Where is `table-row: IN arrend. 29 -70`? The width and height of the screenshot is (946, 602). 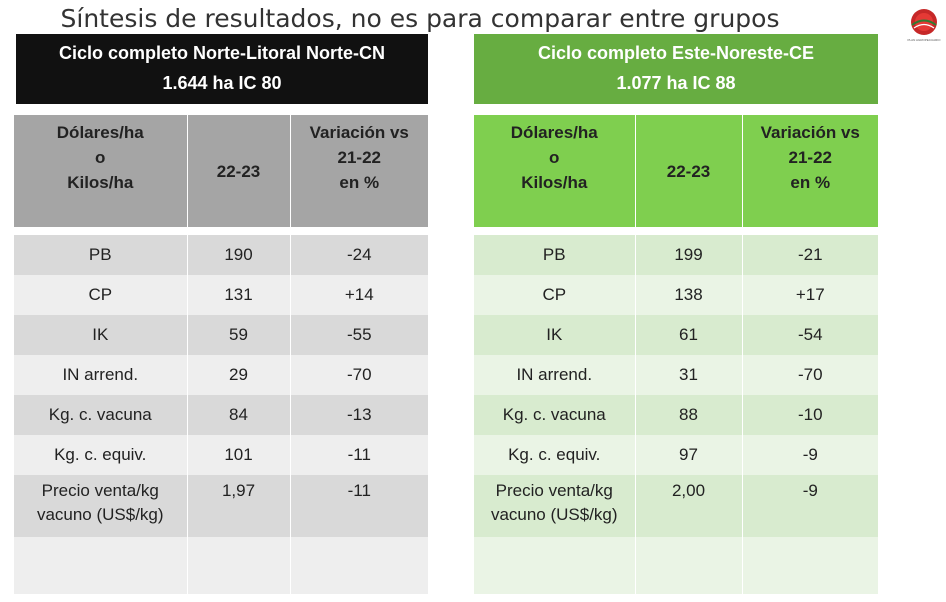 table-row: IN arrend. 29 -70 is located at coordinates (221, 375).